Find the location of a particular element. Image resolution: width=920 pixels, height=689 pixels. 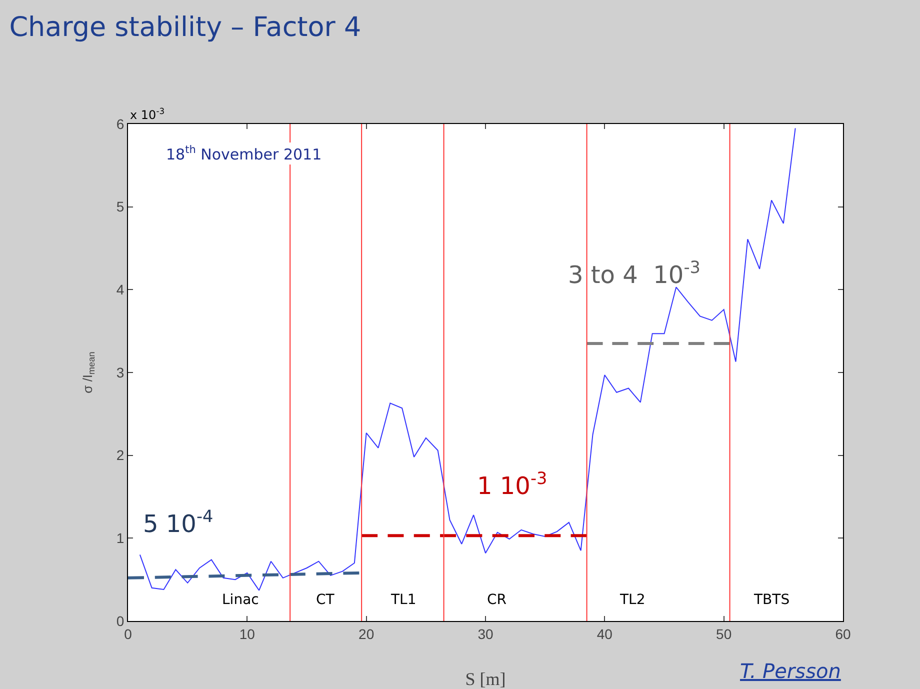

text: T. Persson is located at coordinates (790, 671).